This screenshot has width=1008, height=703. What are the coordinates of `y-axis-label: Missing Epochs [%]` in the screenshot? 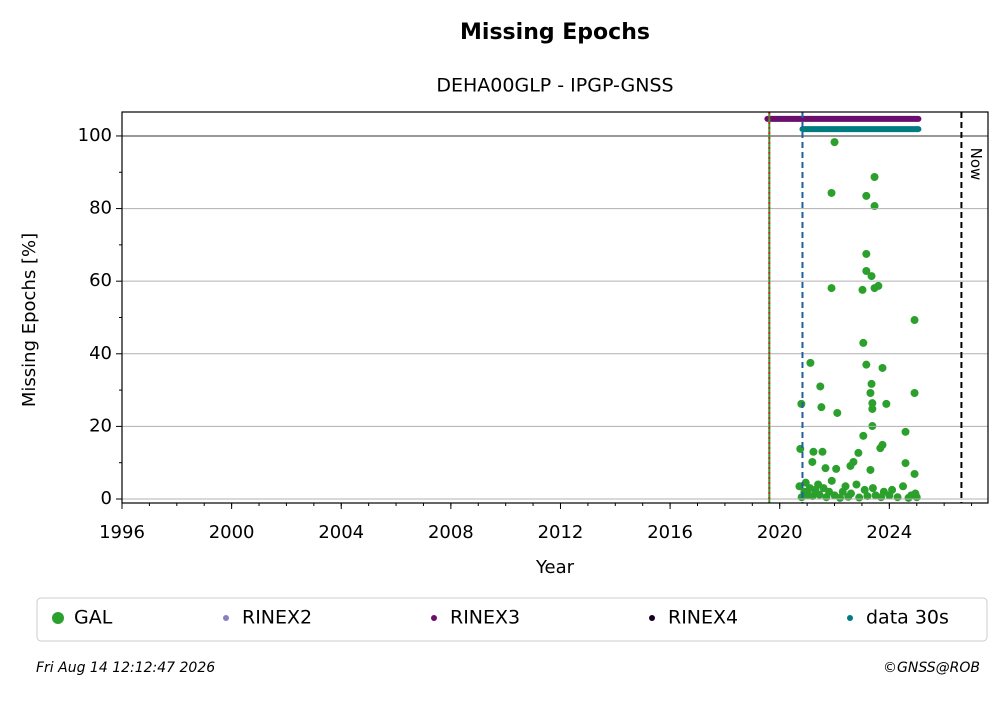 It's located at (29, 320).